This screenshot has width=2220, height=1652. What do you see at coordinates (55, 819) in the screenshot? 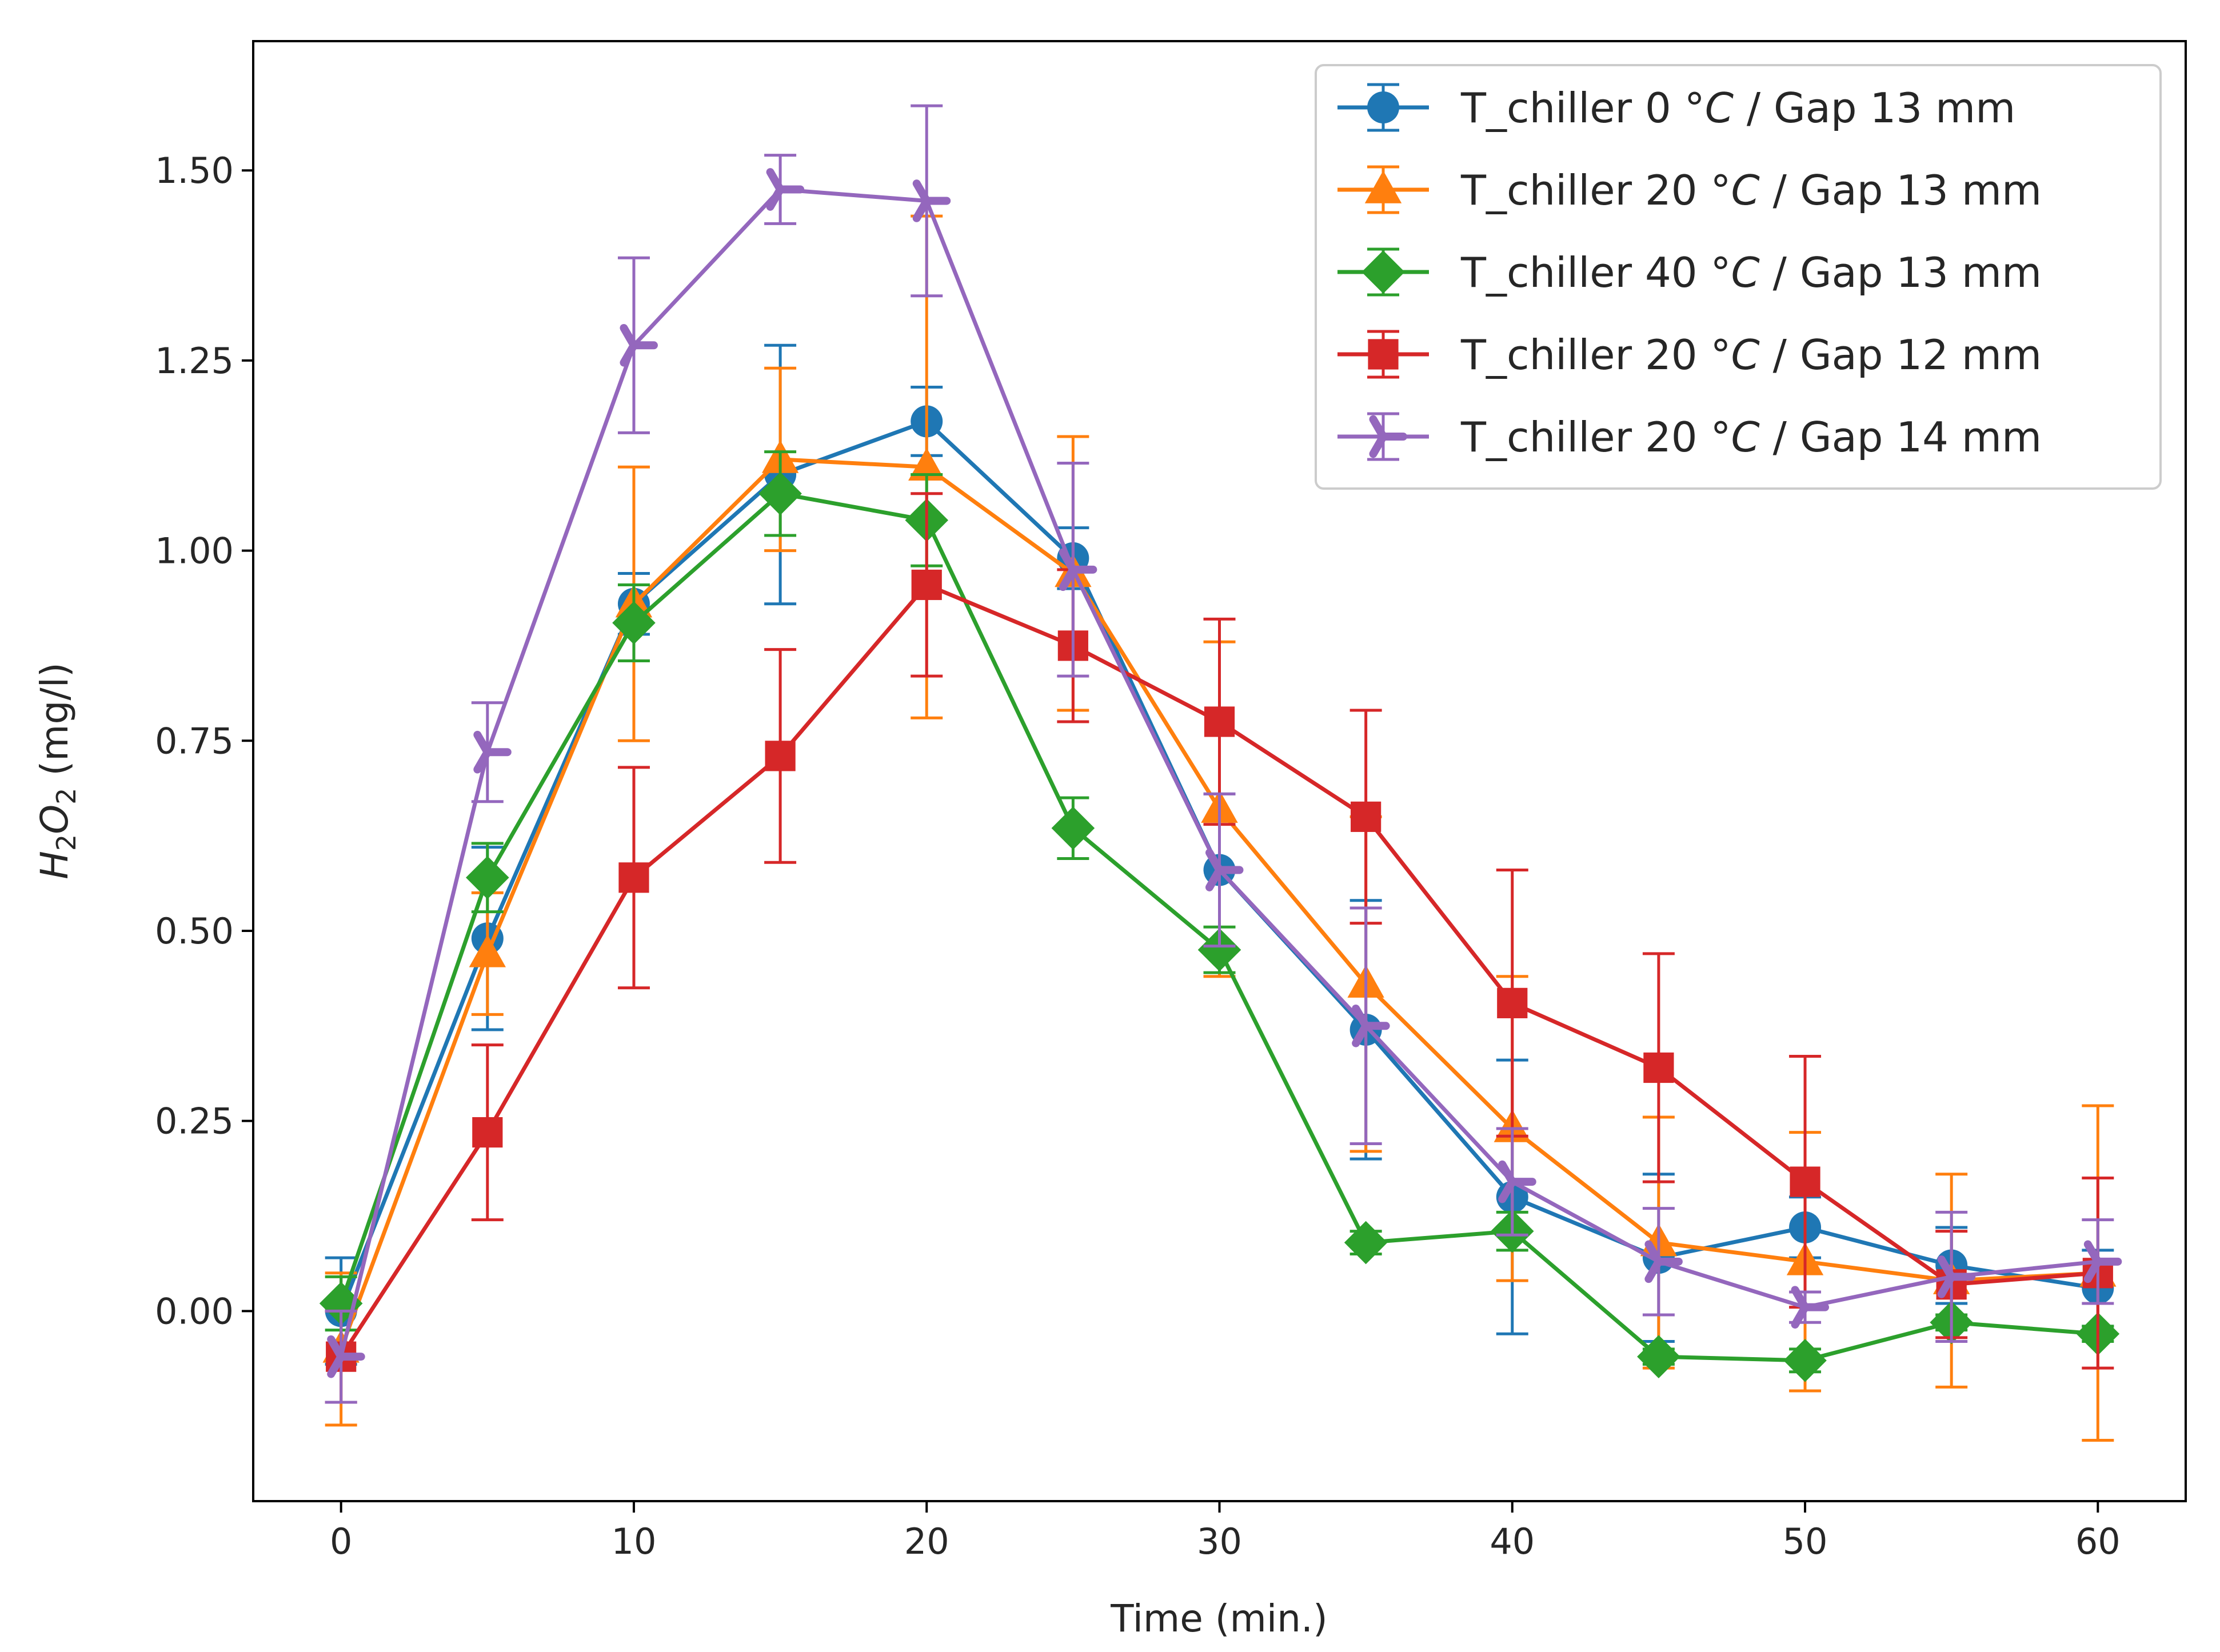
I see `y-axis-label-o: O` at bounding box center [55, 819].